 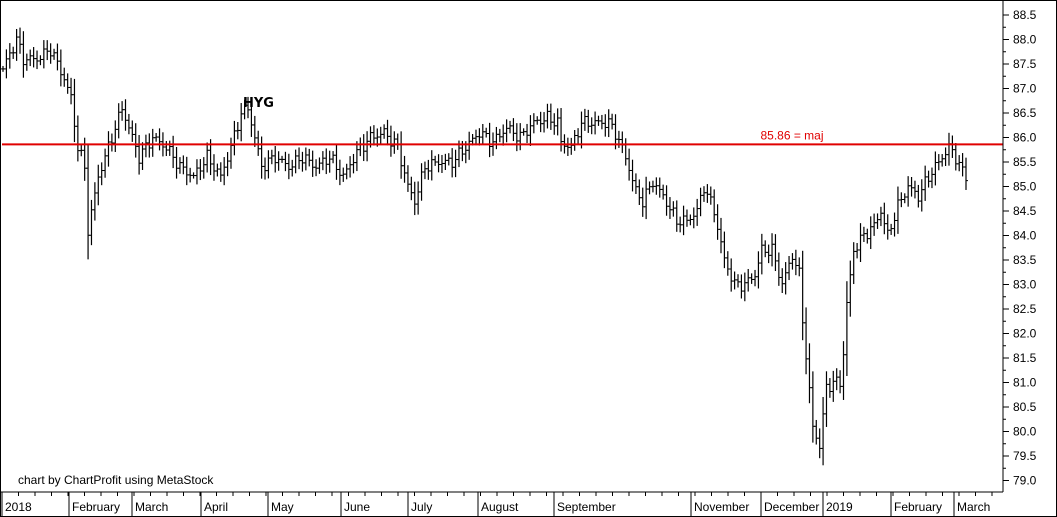 I want to click on y-tick-label: 81.5, so click(x=1025, y=358).